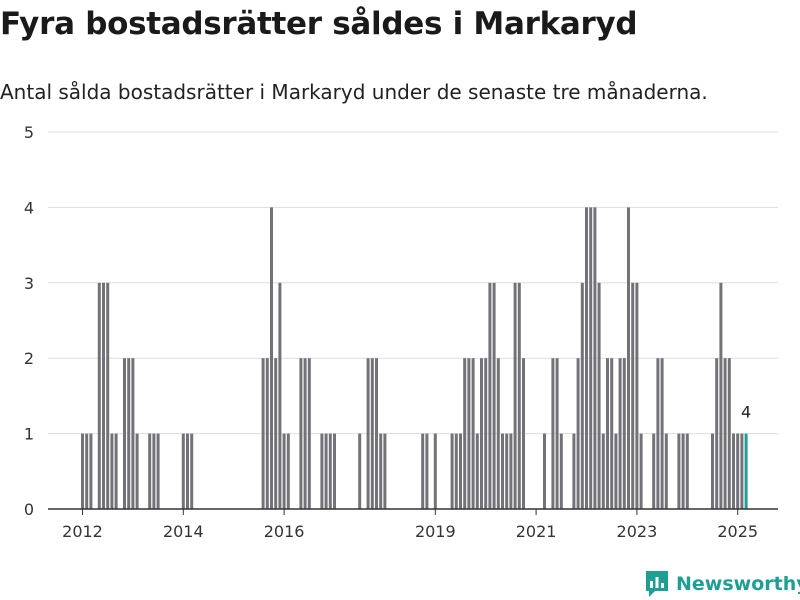 The width and height of the screenshot is (800, 600). What do you see at coordinates (29, 434) in the screenshot?
I see `y-tick-label: 1` at bounding box center [29, 434].